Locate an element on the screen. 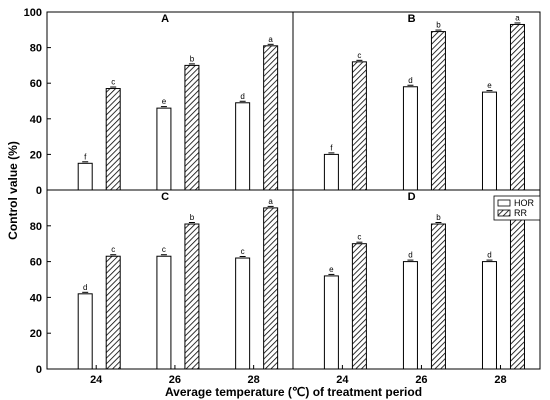 This screenshot has height=400, width=550. panel-label-a: A is located at coordinates (165, 19).